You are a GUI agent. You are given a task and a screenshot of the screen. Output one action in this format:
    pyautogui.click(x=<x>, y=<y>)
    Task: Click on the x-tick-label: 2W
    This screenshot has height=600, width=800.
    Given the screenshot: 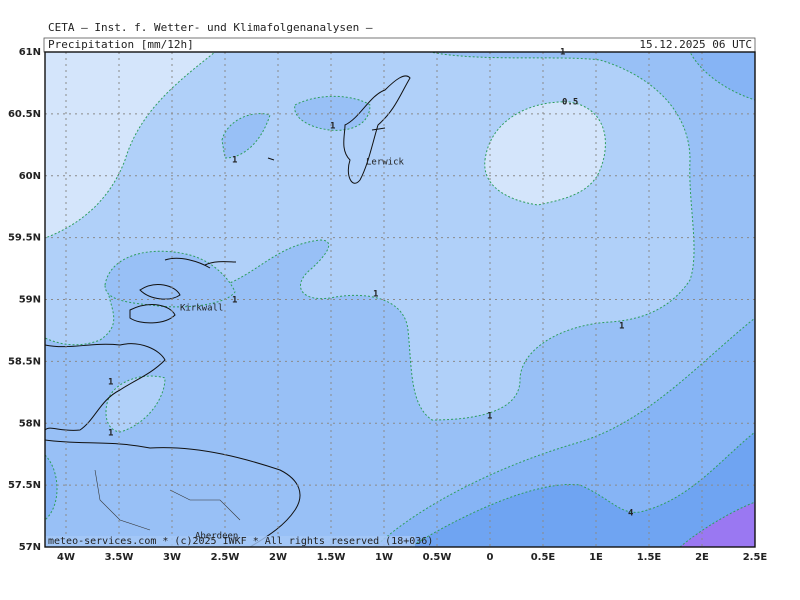 What is the action you would take?
    pyautogui.click(x=278, y=557)
    